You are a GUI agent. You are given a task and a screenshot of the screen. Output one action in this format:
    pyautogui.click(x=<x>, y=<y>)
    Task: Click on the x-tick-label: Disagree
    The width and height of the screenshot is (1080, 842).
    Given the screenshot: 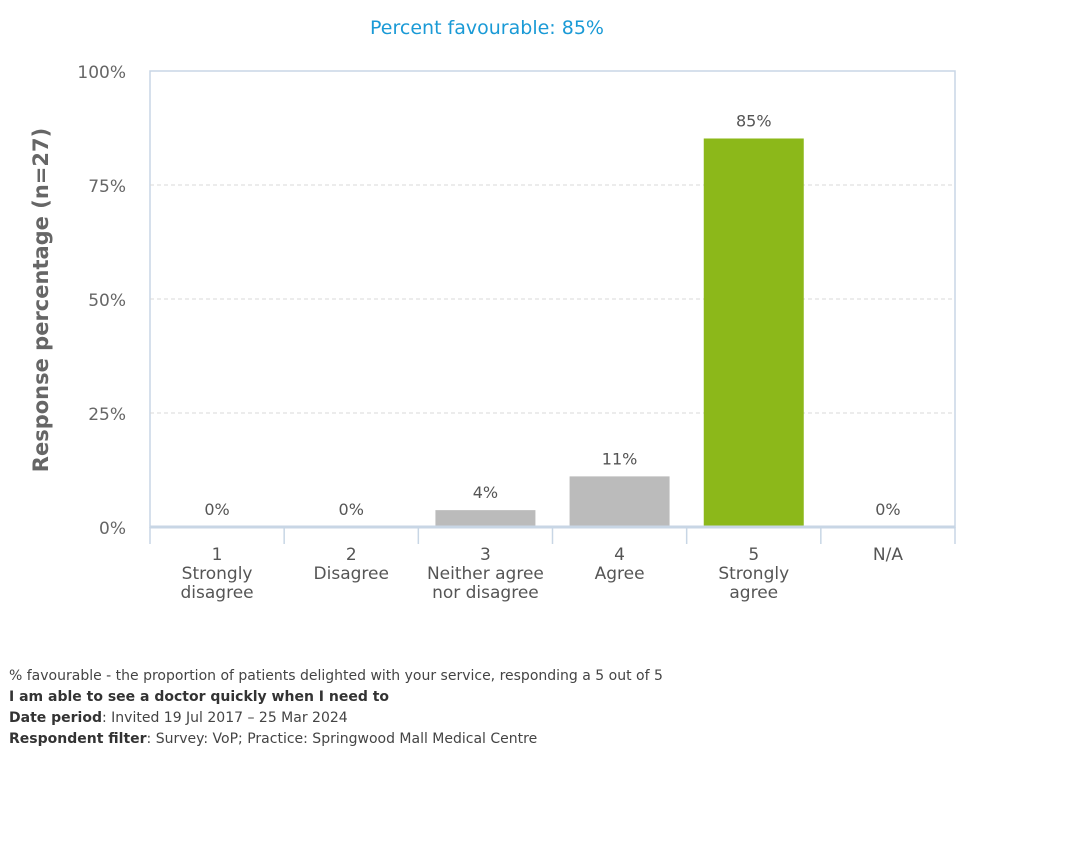 What is the action you would take?
    pyautogui.click(x=351, y=574)
    